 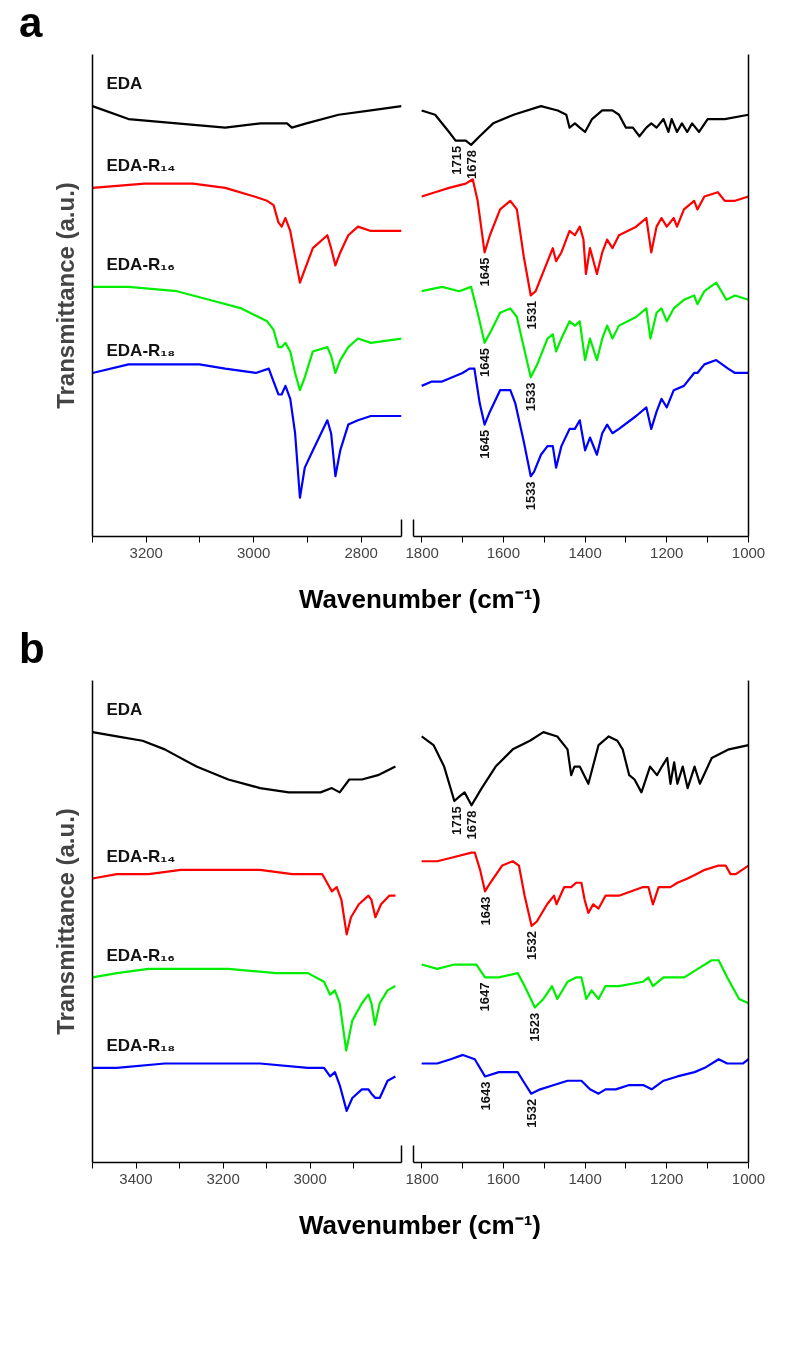 I want to click on x-tick-label: 3400, so click(x=136, y=1178).